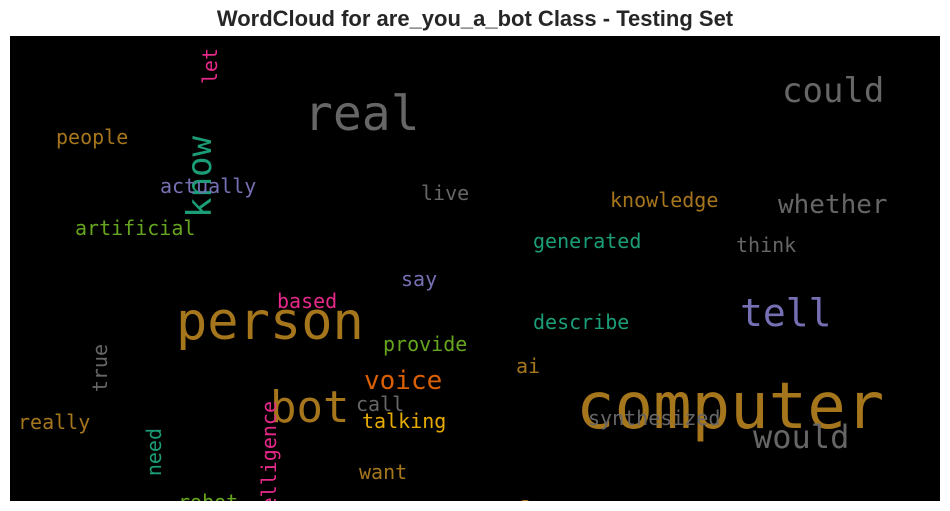 The image size is (950, 511). Describe the element at coordinates (425, 344) in the screenshot. I see `word-provide: provide` at that location.